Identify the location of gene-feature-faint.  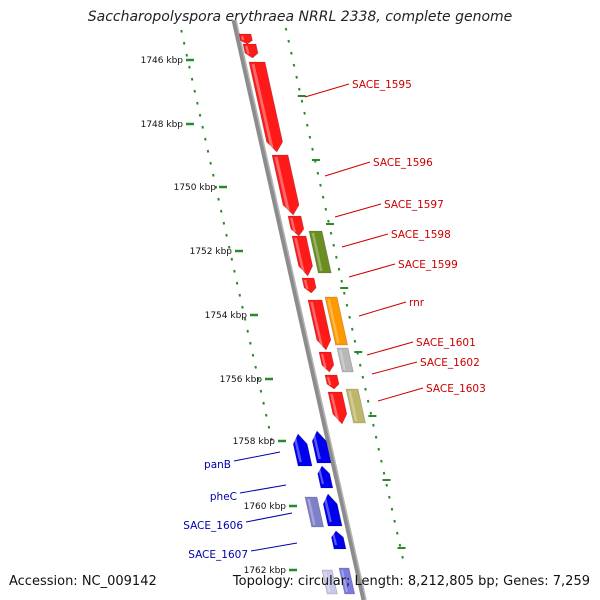
(347, 581).